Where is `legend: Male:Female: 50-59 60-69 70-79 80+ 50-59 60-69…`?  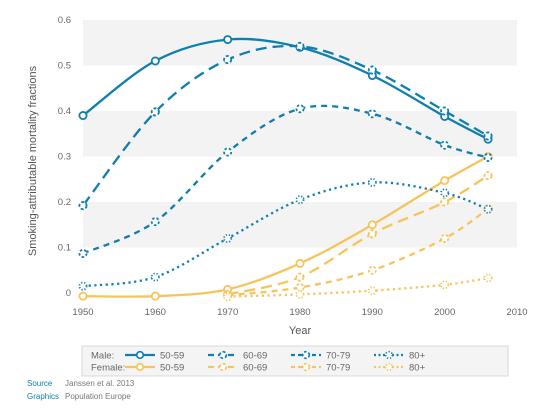 legend: Male:Female: 50-59 60-69 70-79 80+ 50-59 60-69… is located at coordinates (295, 361).